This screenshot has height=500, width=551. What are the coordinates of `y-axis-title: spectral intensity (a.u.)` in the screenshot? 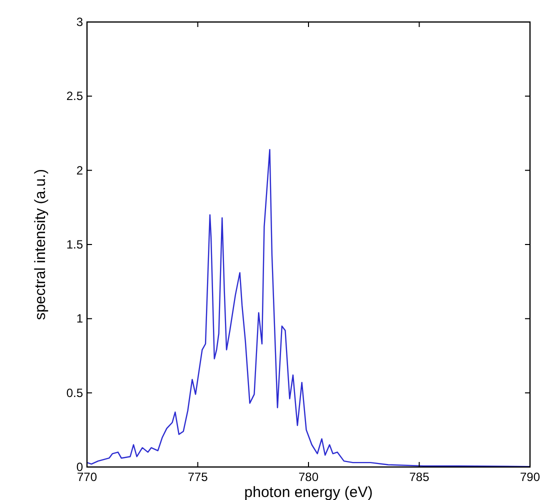 It's located at (40, 244).